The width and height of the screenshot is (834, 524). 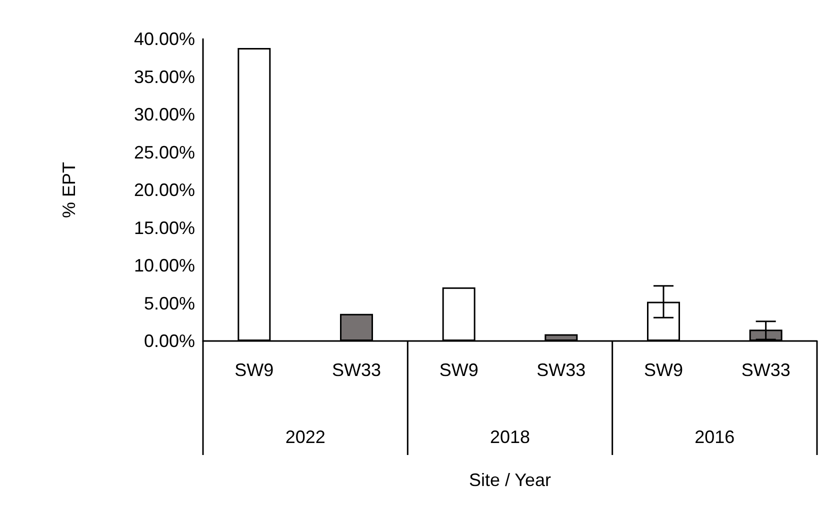 What do you see at coordinates (164, 39) in the screenshot?
I see `y-tick-label: 40.00%` at bounding box center [164, 39].